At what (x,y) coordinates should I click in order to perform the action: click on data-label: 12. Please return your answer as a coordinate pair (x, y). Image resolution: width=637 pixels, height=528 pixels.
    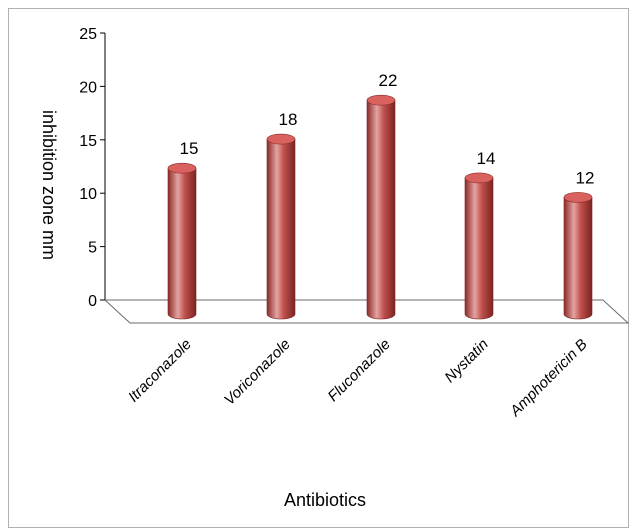
    Looking at the image, I should click on (585, 177).